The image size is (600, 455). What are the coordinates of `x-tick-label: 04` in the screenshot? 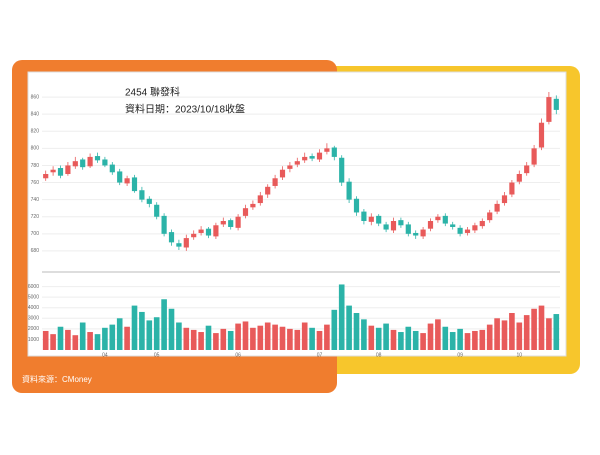 It's located at (105, 355).